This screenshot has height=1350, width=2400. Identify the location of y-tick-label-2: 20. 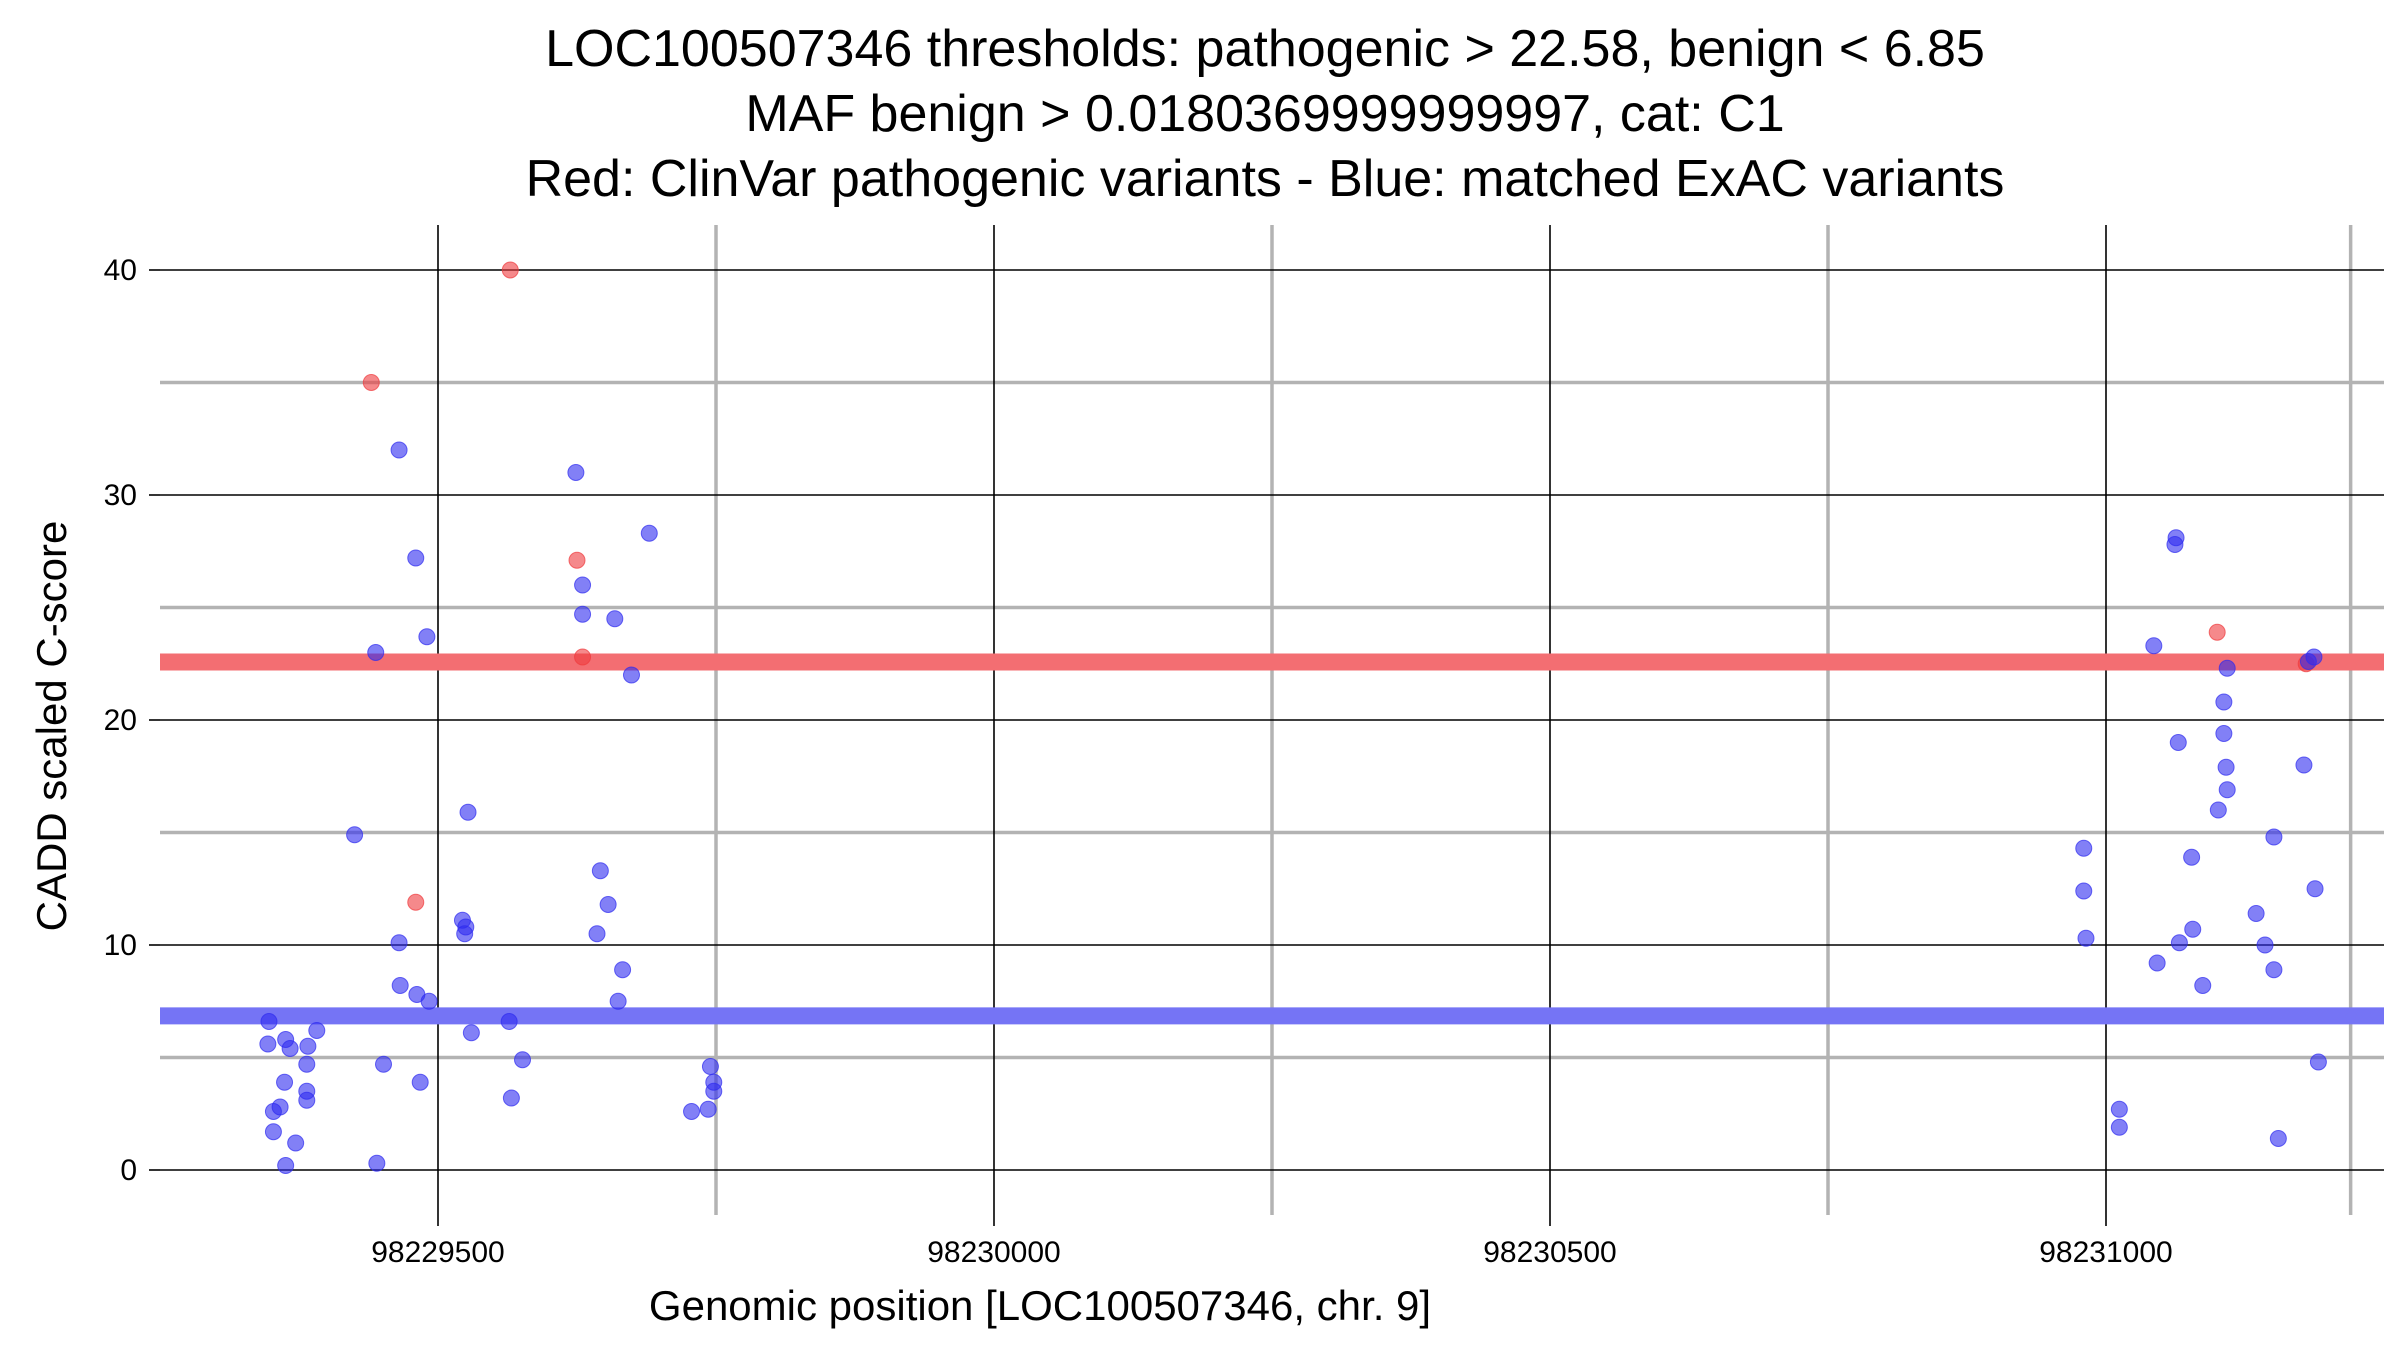
(120, 720).